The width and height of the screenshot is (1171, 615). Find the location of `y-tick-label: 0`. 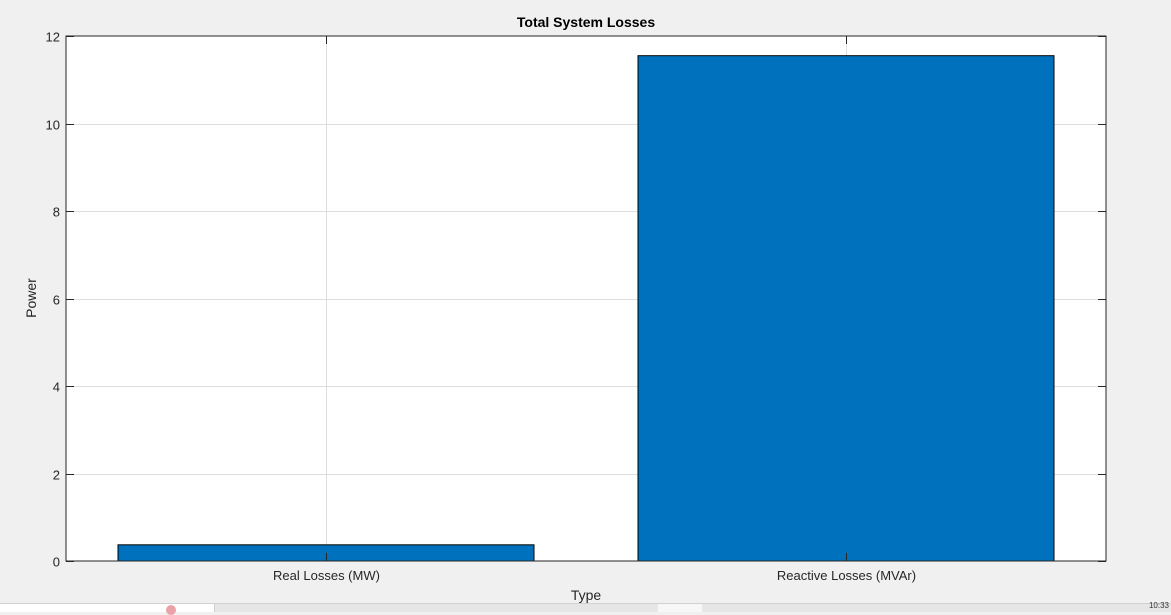

y-tick-label: 0 is located at coordinates (56, 562).